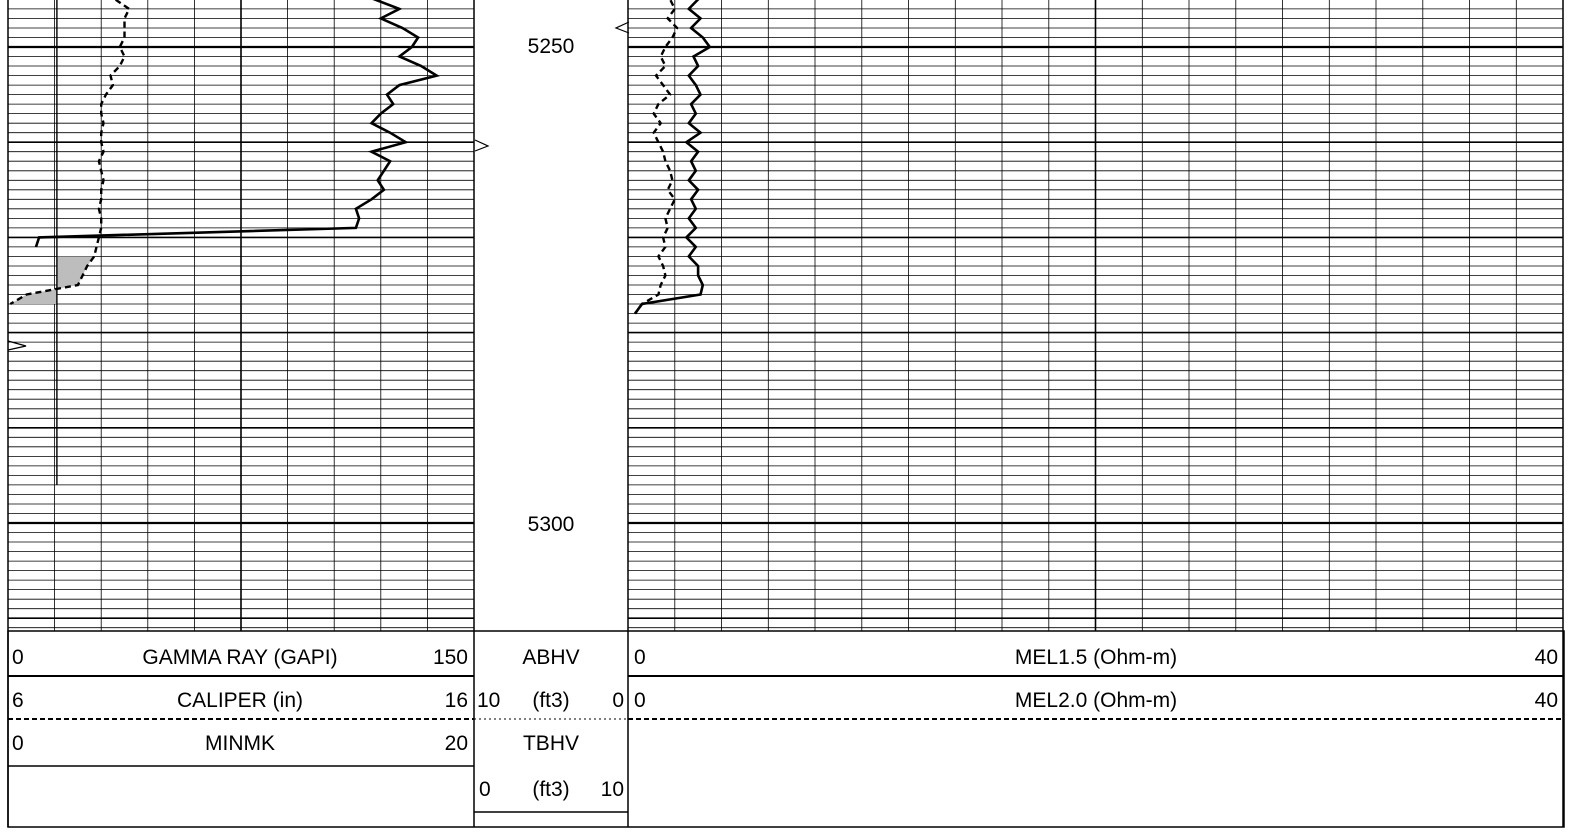  I want to click on caliper-header: 6 CALIPER (in) 16, so click(241, 704).